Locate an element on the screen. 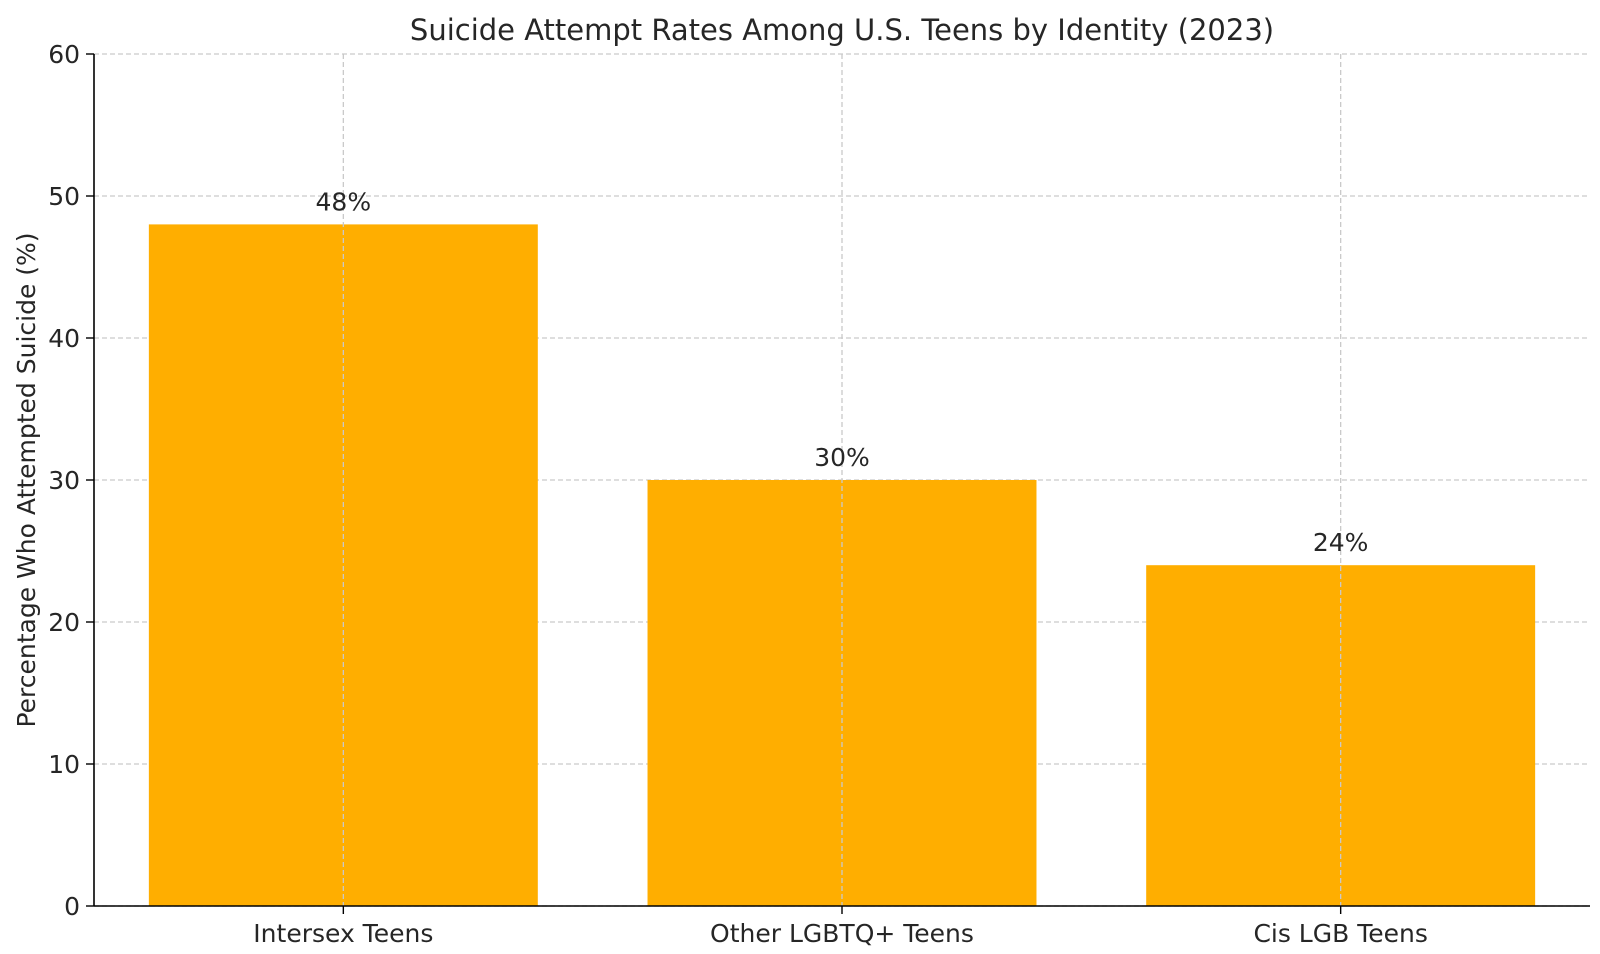  x-tick-label: Intersex Teens is located at coordinates (343, 933).